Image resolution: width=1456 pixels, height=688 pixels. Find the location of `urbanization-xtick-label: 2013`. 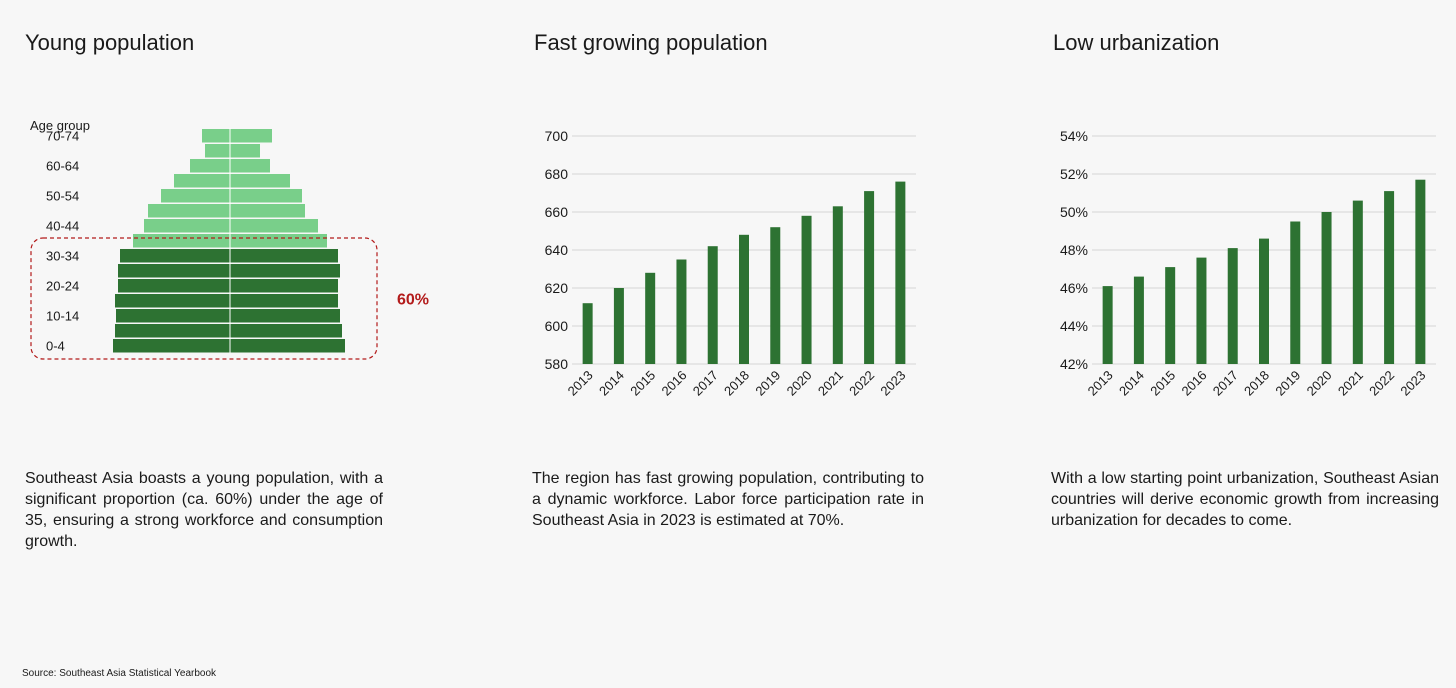

urbanization-xtick-label: 2013 is located at coordinates (1100, 383).